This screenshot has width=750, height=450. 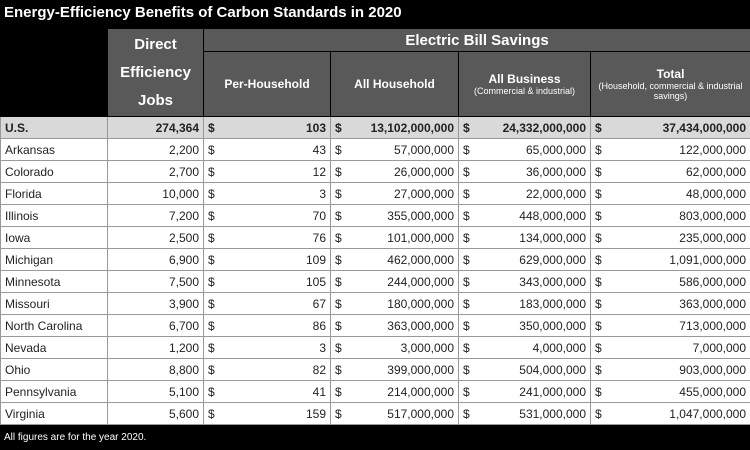 I want to click on cell: 41, so click(x=274, y=391).